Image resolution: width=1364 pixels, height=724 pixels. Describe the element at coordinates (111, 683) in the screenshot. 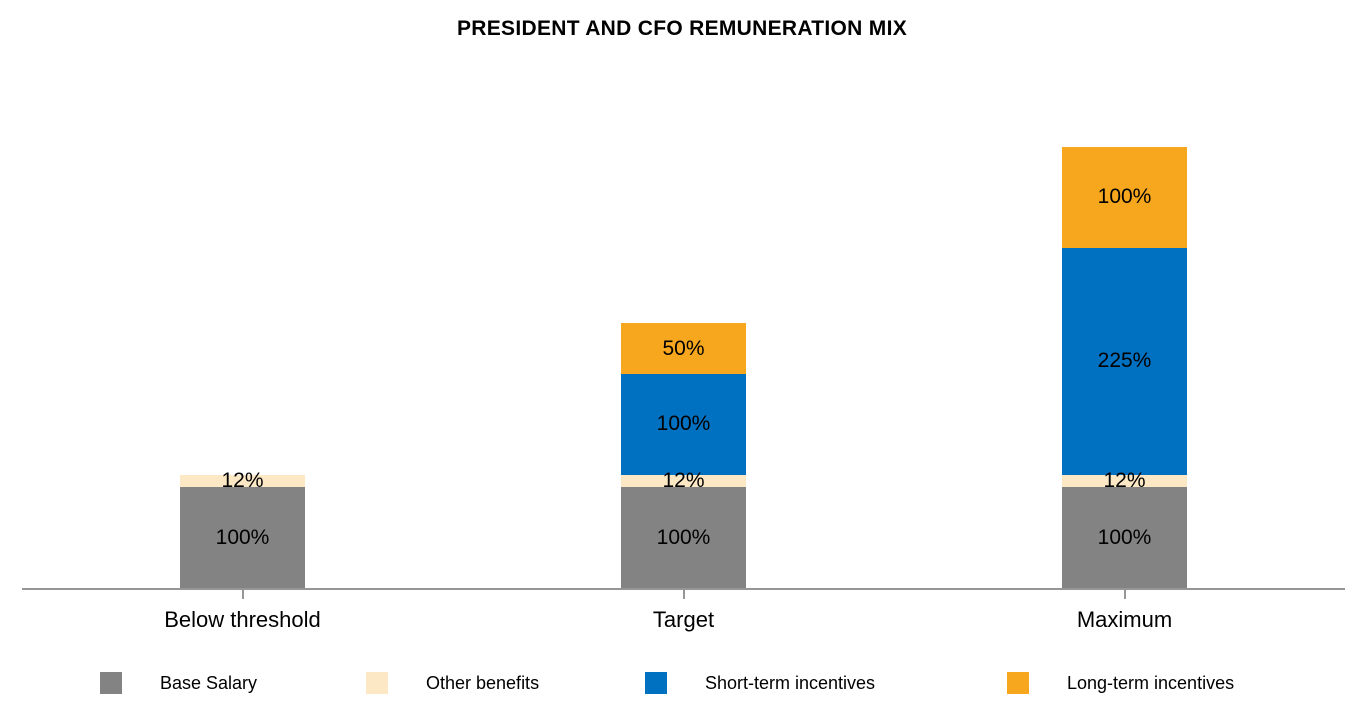

I see `legend-swatch-base-salary` at that location.